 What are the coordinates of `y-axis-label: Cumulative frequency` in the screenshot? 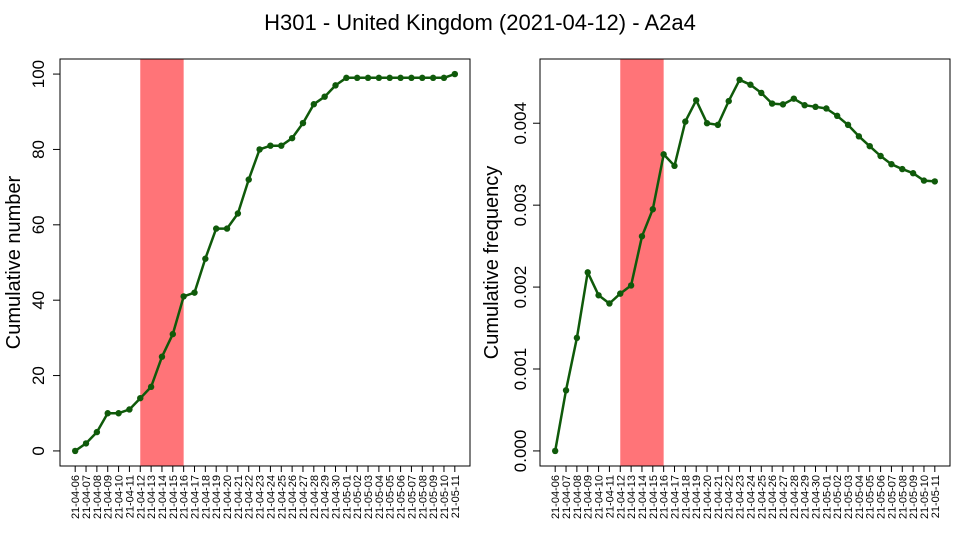 It's located at (492, 262).